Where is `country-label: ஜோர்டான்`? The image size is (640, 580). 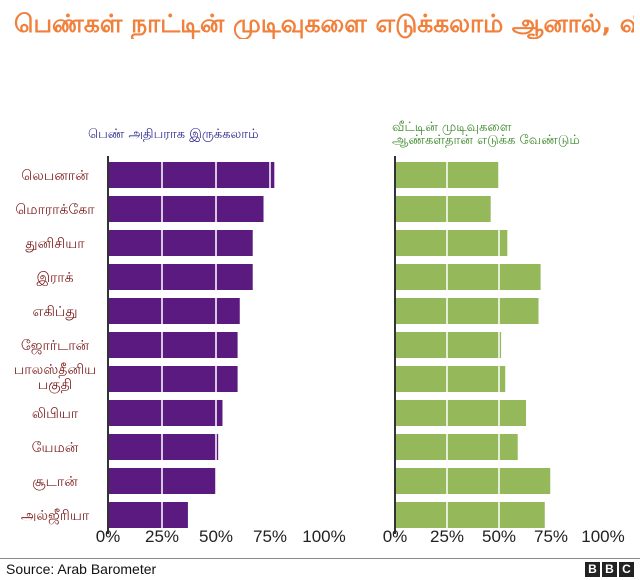
country-label: ஜோர்டான் is located at coordinates (55, 346).